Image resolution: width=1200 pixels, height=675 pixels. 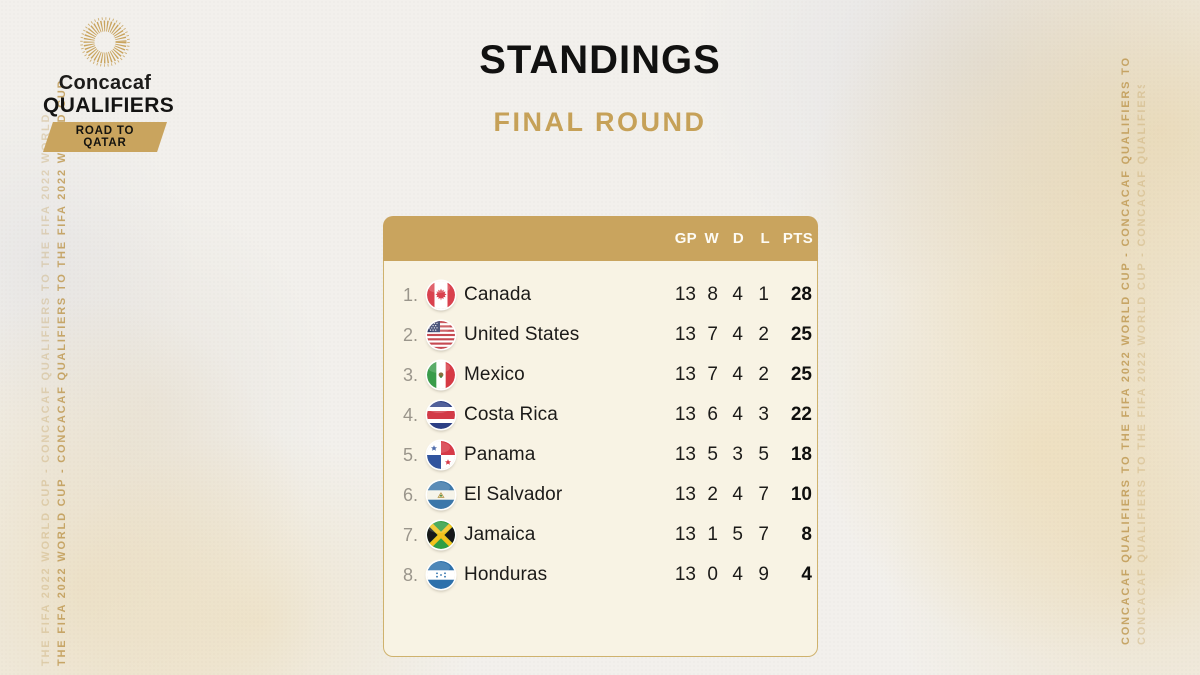 What do you see at coordinates (801, 454) in the screenshot?
I see `pts-value: 18` at bounding box center [801, 454].